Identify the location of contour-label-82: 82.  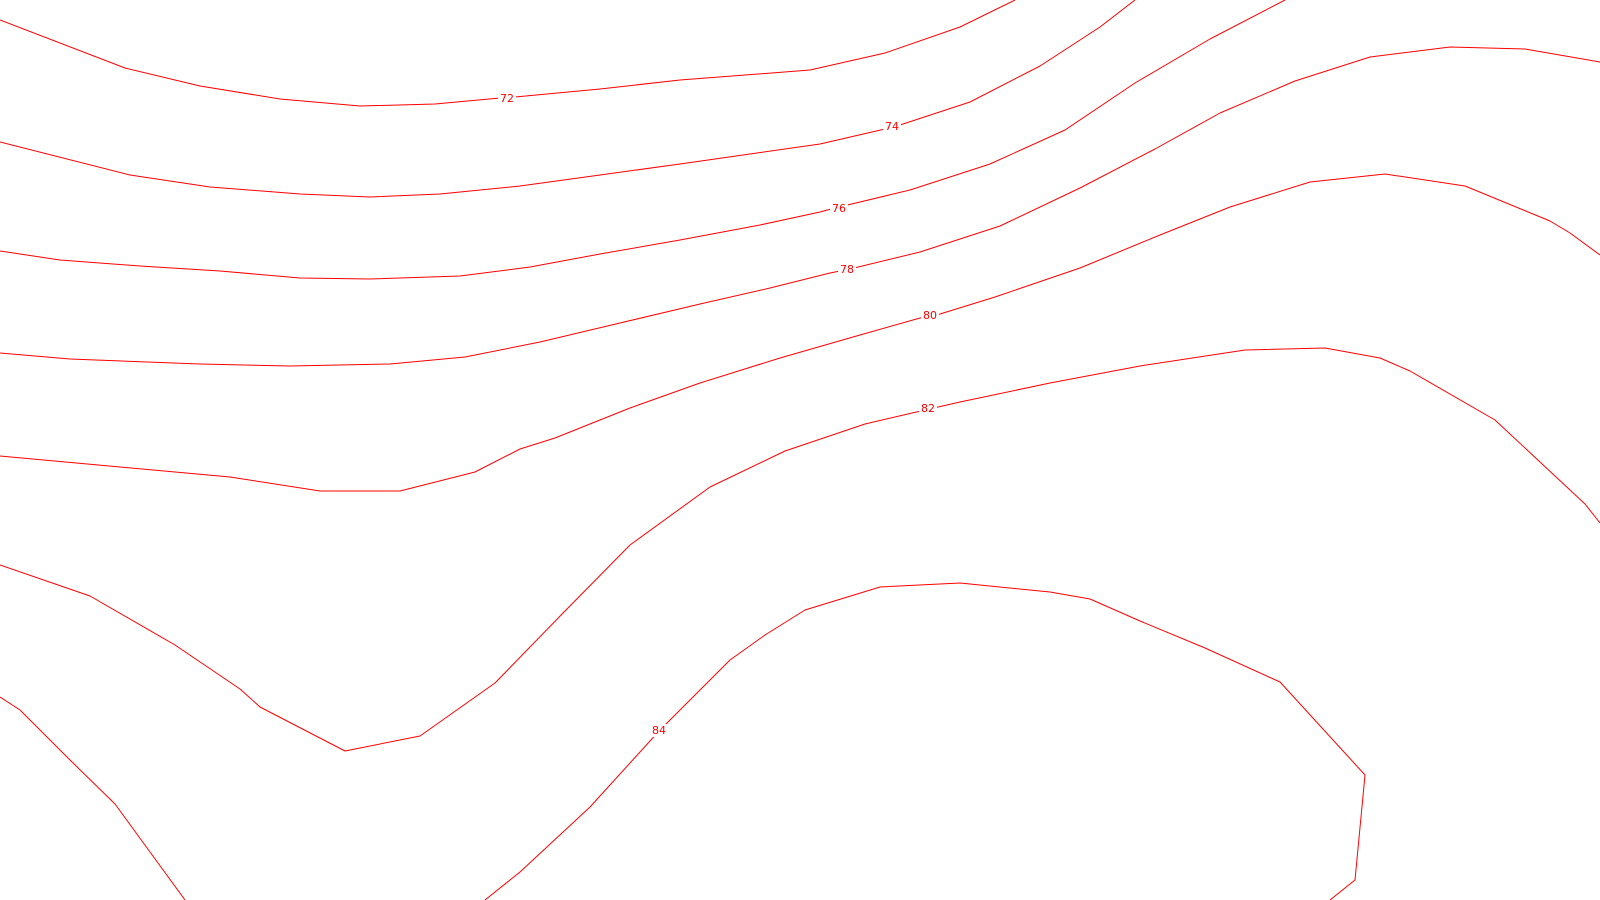
(928, 408).